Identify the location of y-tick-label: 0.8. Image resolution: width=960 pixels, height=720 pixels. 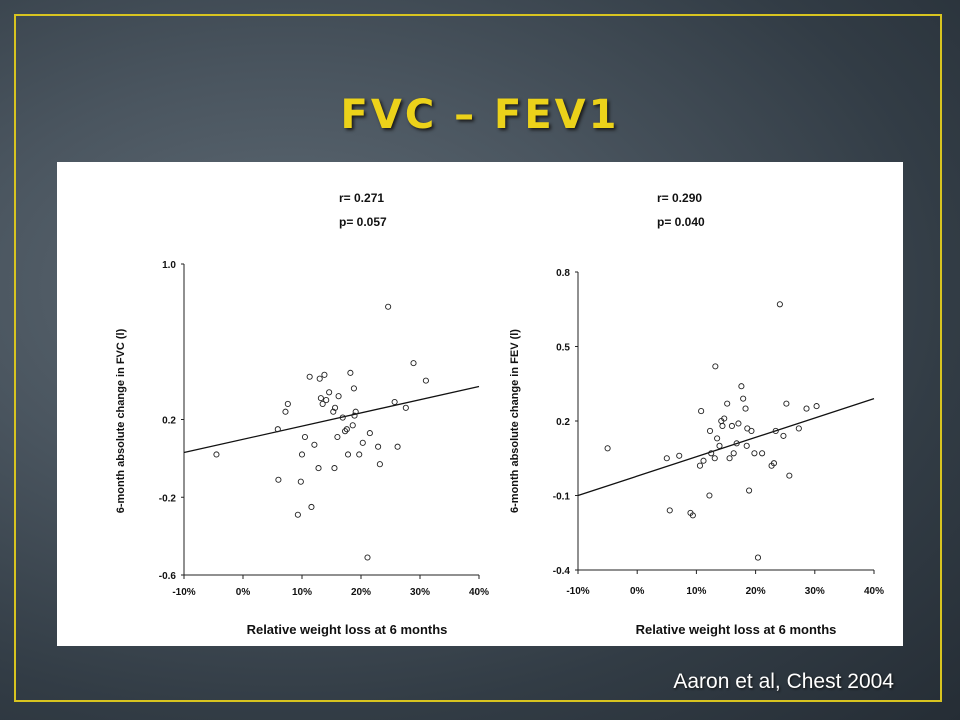
(563, 273).